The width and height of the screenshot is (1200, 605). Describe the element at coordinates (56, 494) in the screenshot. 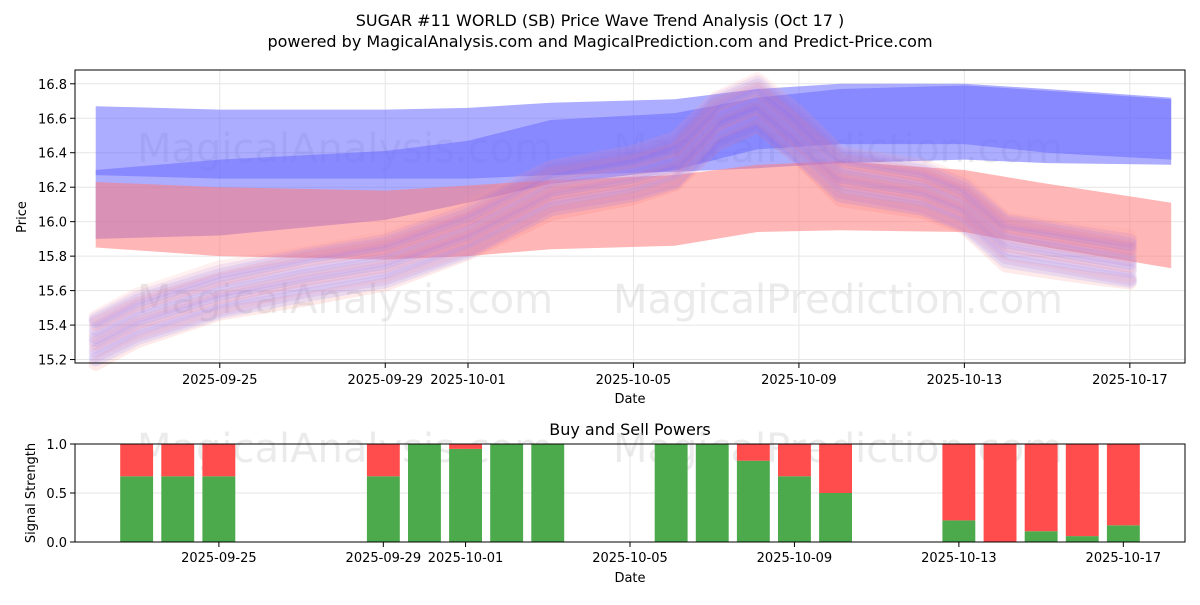

I see `power-y-tick-label: 0.5` at that location.